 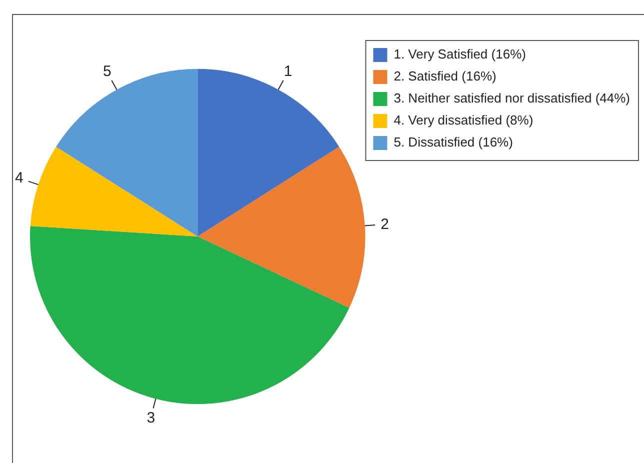 I want to click on legend-label: 2. Satisfied (16%), so click(x=445, y=76).